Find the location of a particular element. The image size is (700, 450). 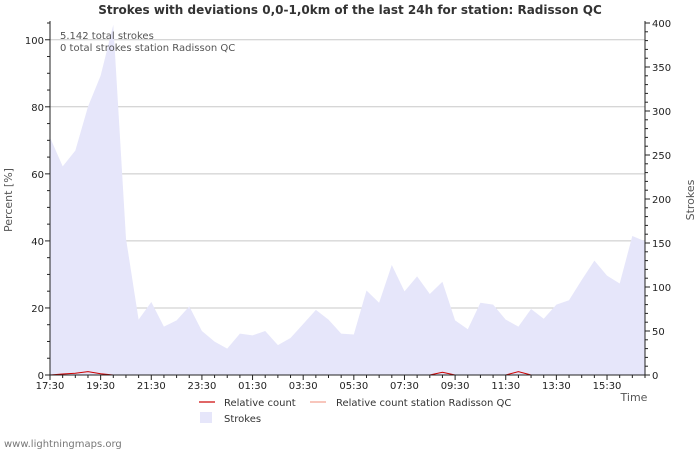

x-tick-label: 01:30 is located at coordinates (252, 386).